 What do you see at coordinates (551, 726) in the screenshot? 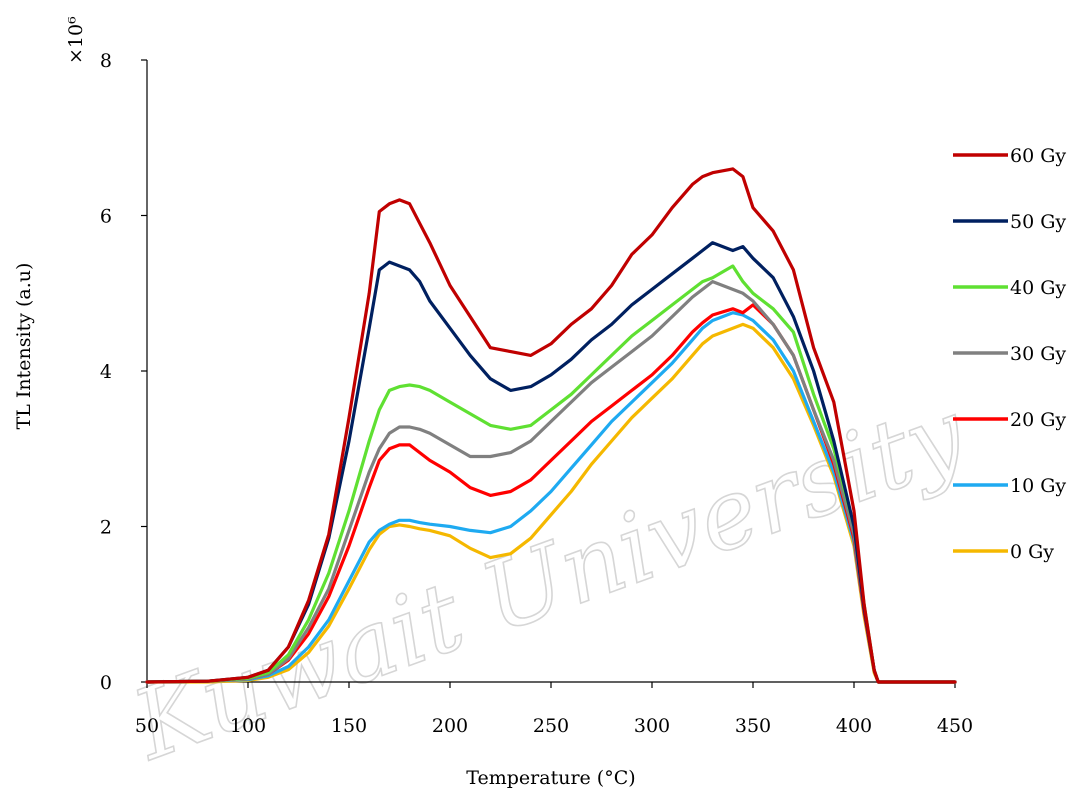
I see `x-tick-label: 250` at bounding box center [551, 726].